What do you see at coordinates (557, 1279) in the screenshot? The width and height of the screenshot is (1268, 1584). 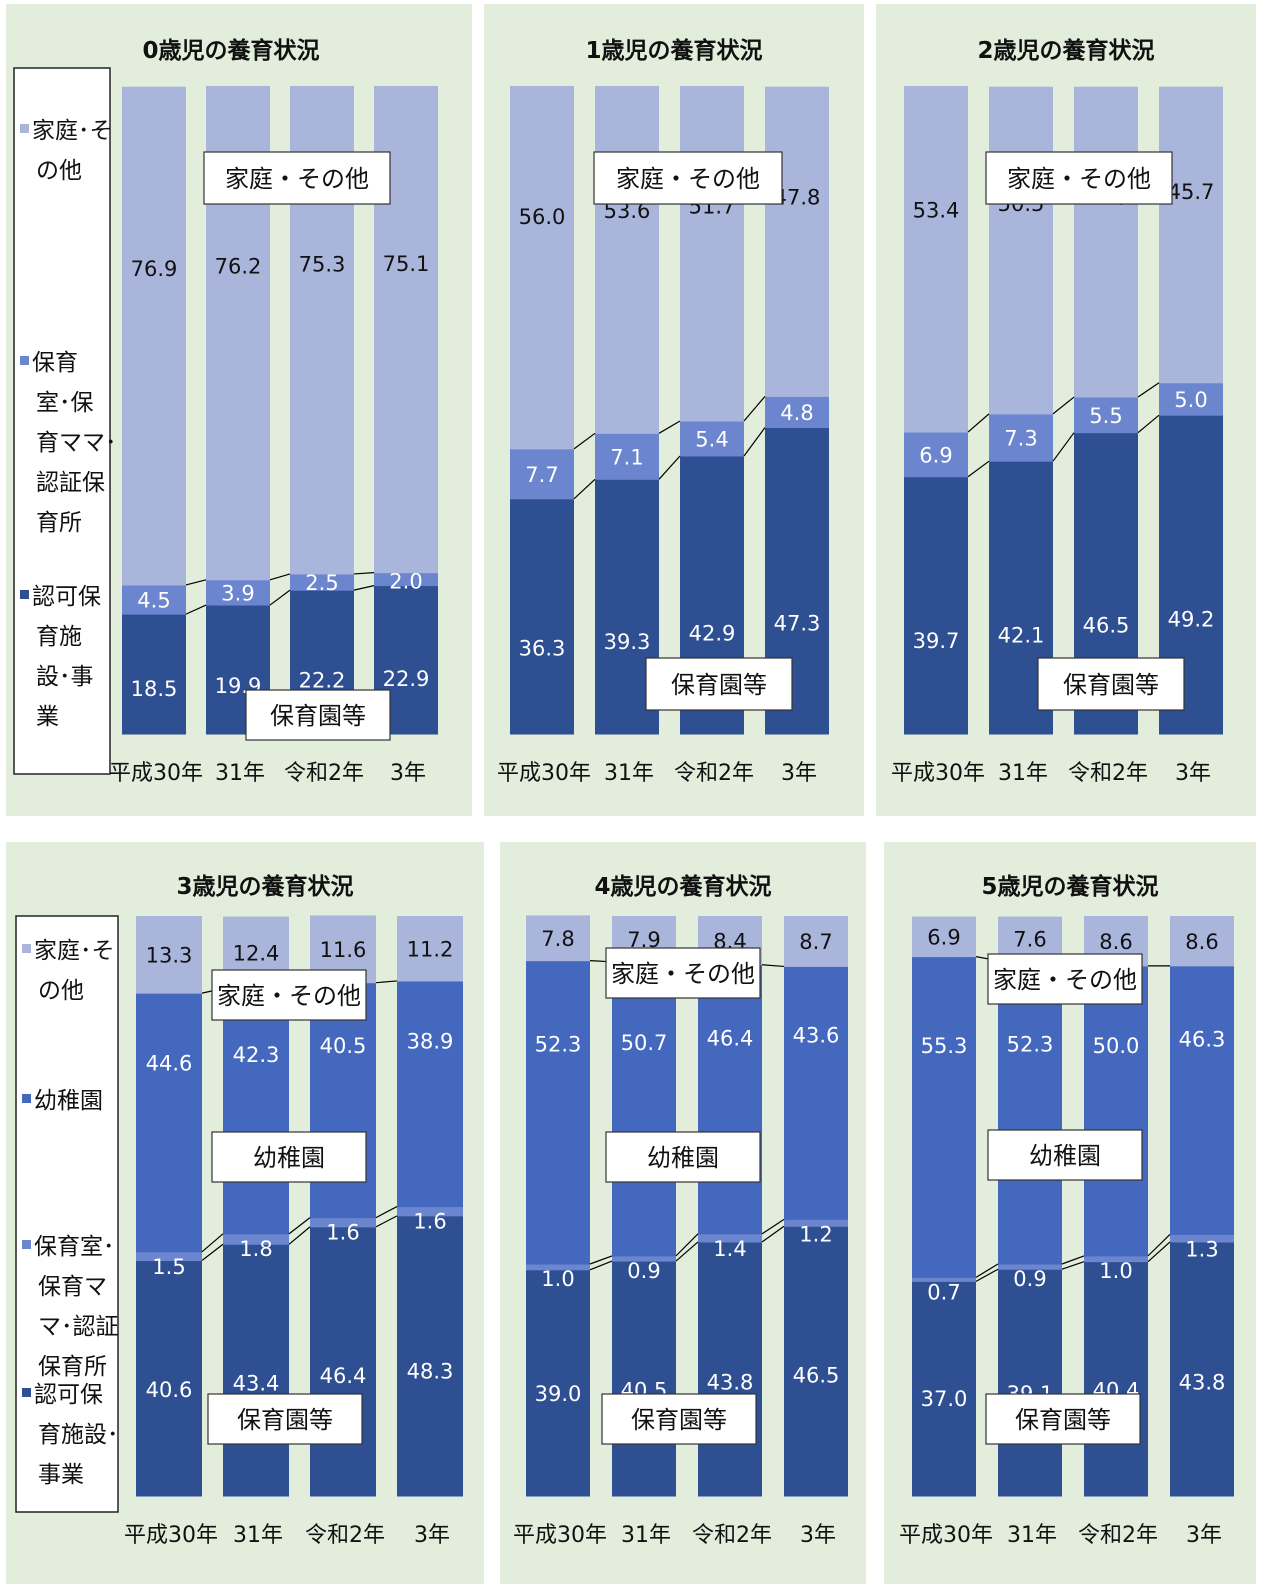 I see `bar-value-label: 1.0` at bounding box center [557, 1279].